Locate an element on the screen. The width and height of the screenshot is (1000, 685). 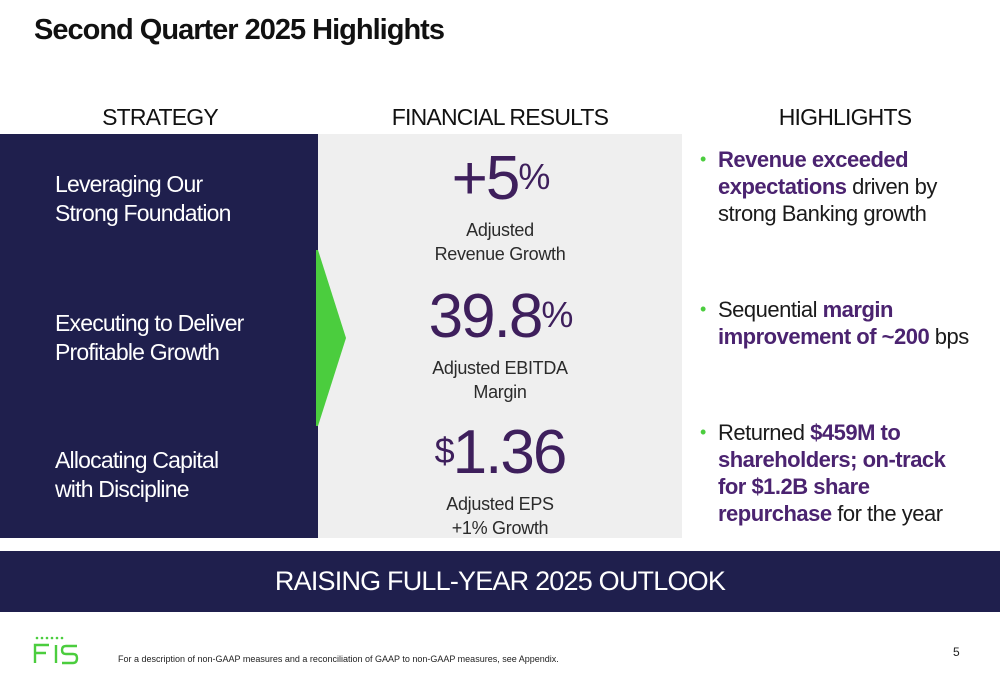
metric-label: +1% Growth is located at coordinates (500, 528).